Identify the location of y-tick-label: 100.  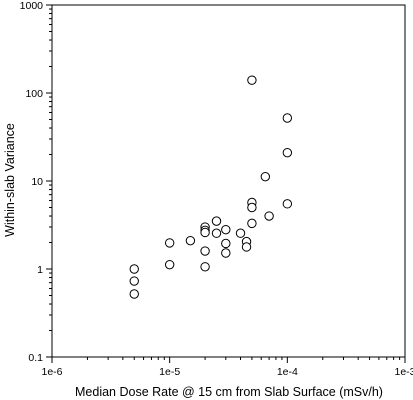
(34, 94).